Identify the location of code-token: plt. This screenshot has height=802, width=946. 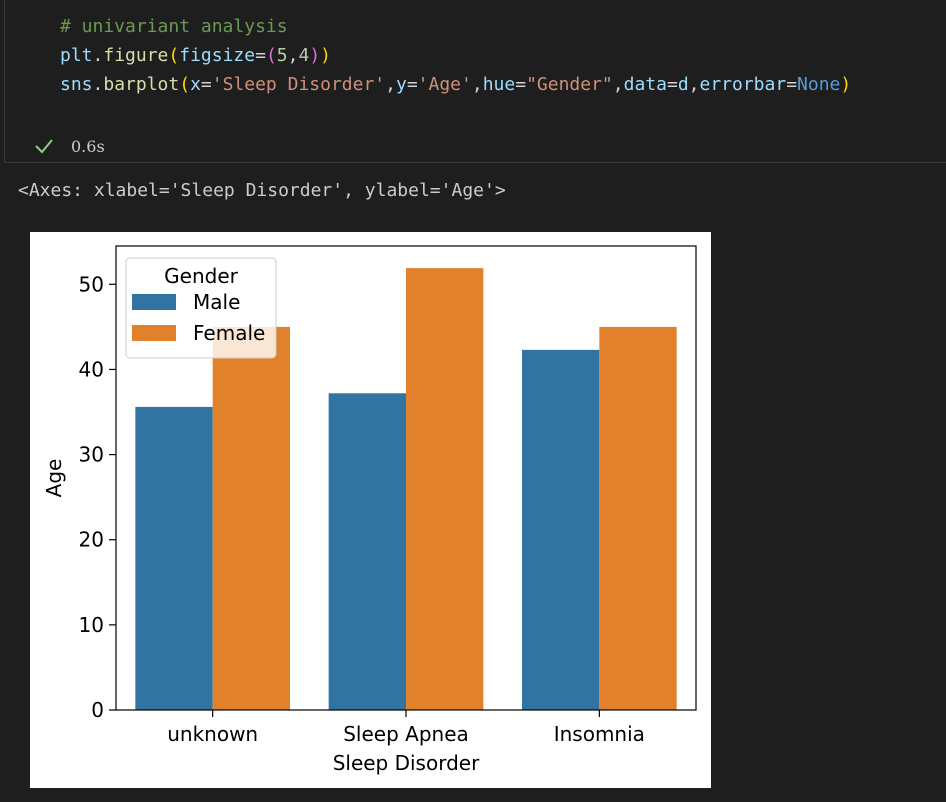
(76, 55).